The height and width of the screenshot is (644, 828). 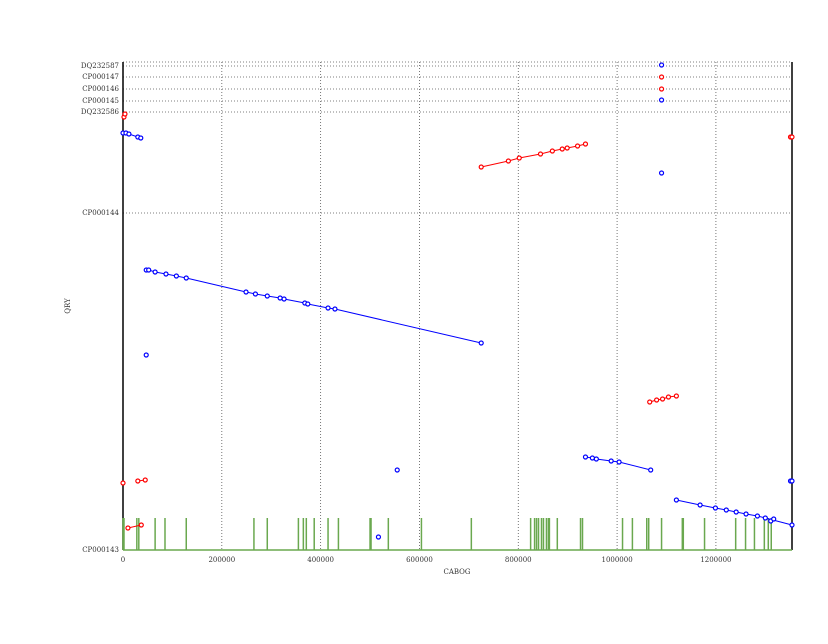 I want to click on x-tick-label: 0, so click(x=123, y=560).